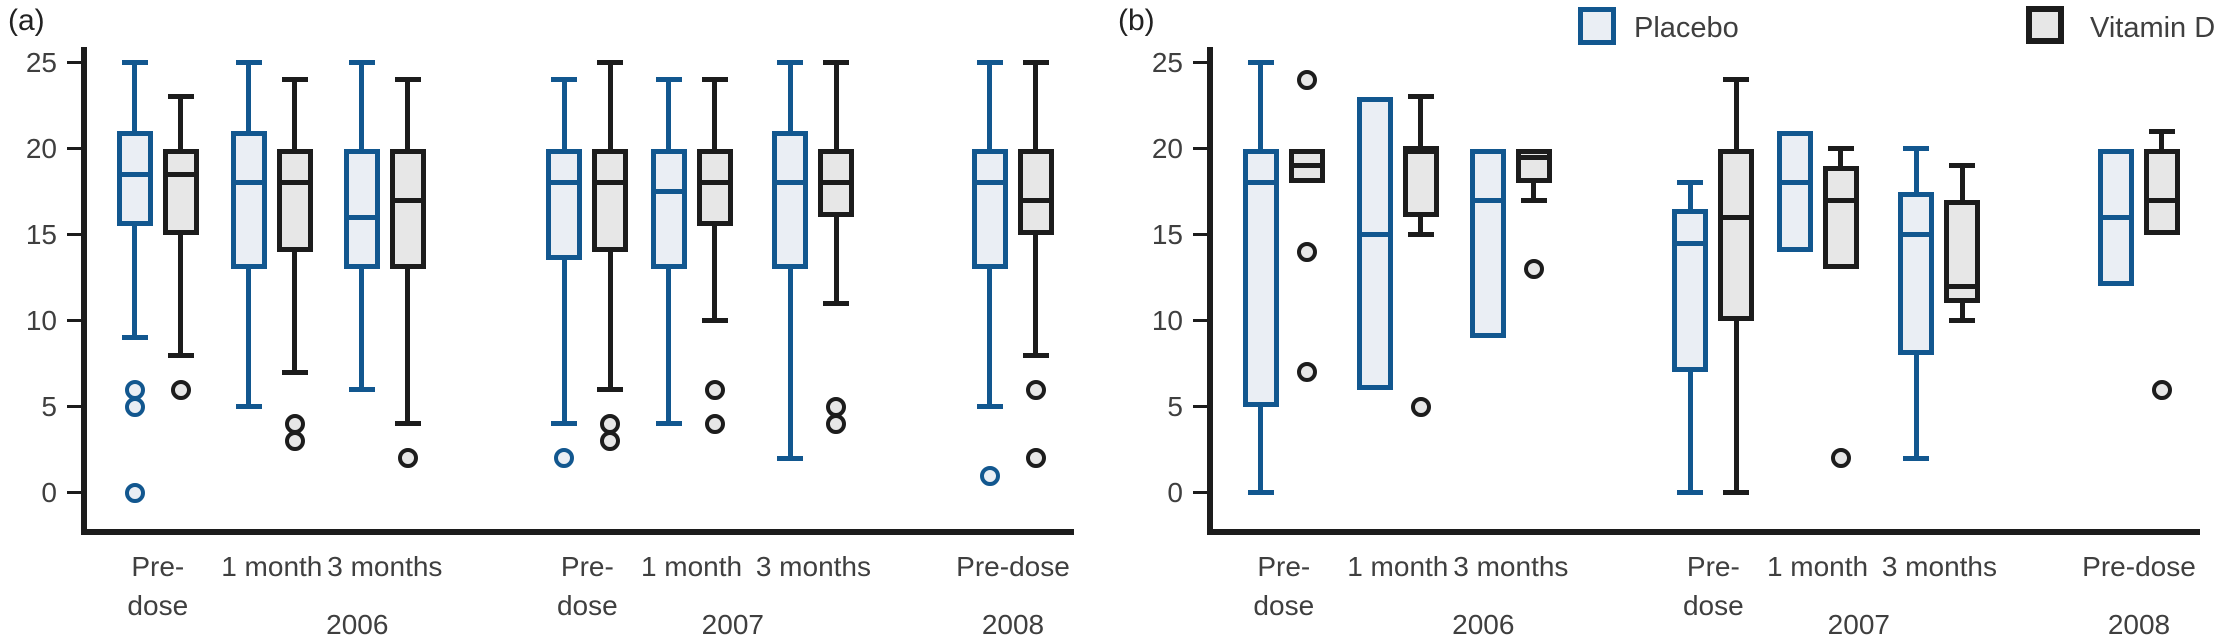  What do you see at coordinates (1597, 26) in the screenshot?
I see `legend-swatch-placebo` at bounding box center [1597, 26].